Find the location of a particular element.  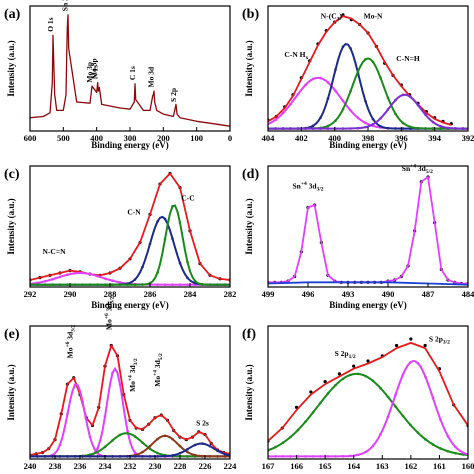

plot-area is located at coordinates (130, 228).